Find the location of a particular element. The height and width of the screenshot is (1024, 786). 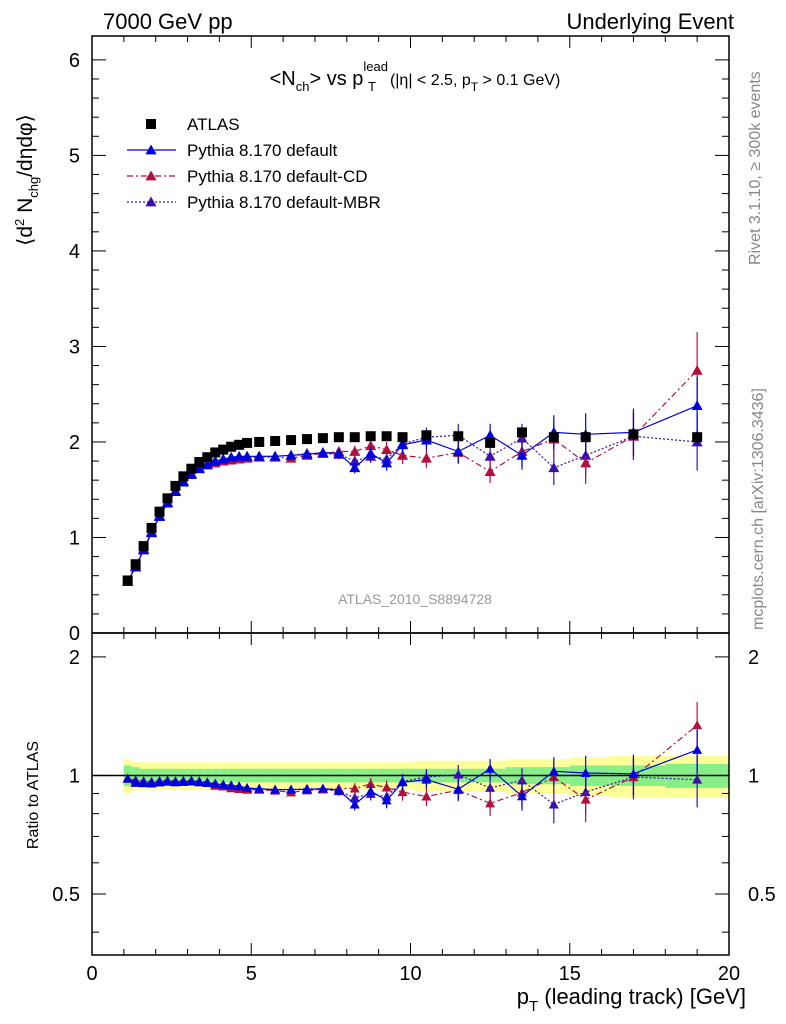

rivet-label: Rivet 3.1.10, ≥ 300k events is located at coordinates (755, 168).